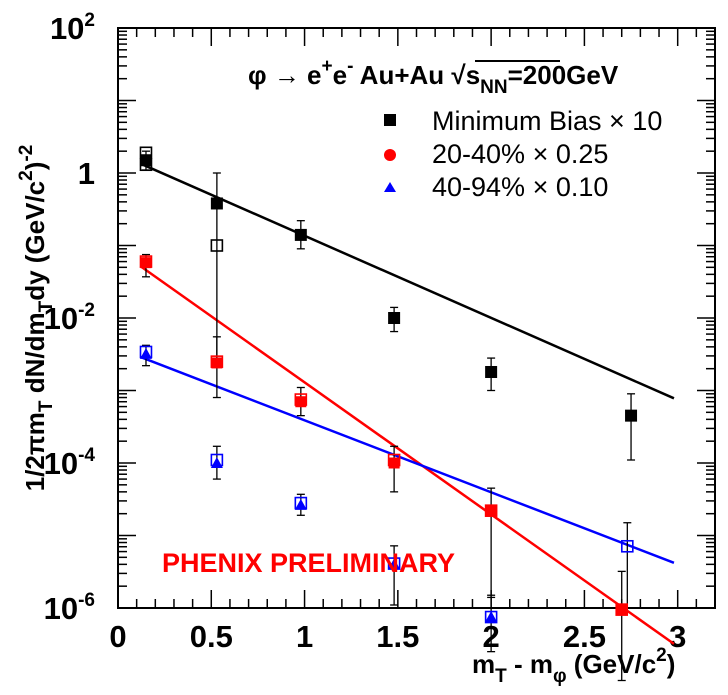 The width and height of the screenshot is (728, 695). I want to click on chart-header: φ → e+e- Au+Au √sNN=200GeV, so click(433, 77).